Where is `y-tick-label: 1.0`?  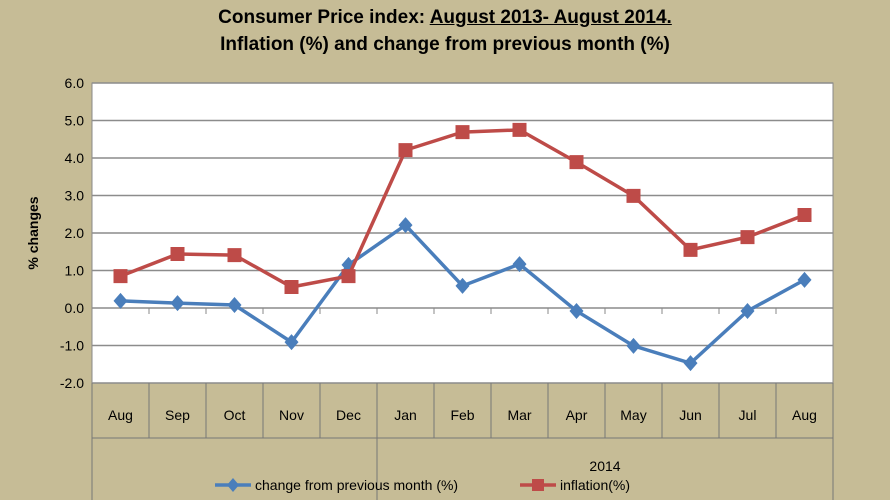 y-tick-label: 1.0 is located at coordinates (75, 271).